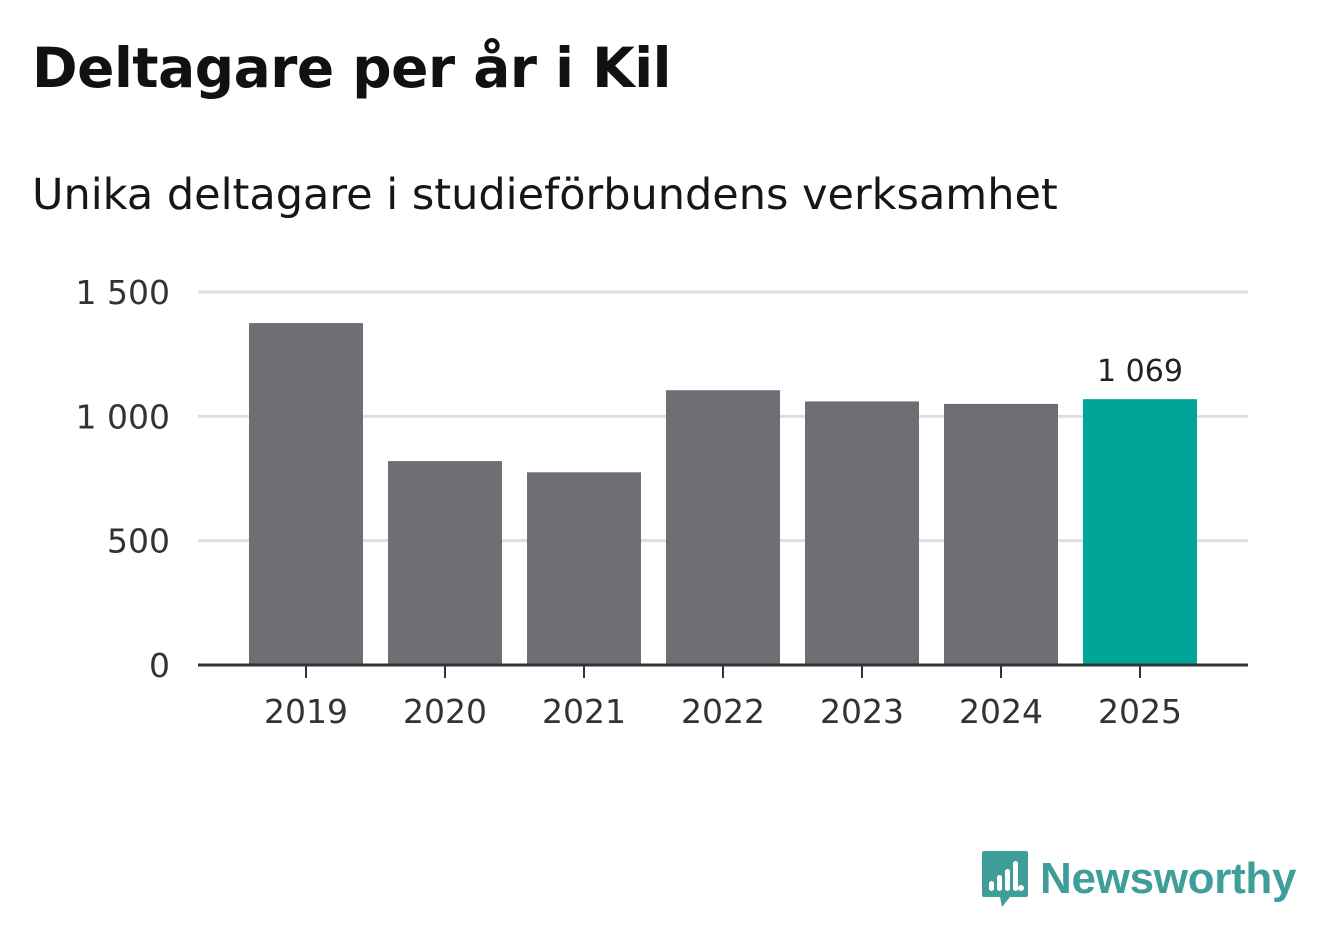  What do you see at coordinates (138, 541) in the screenshot?
I see `y-tick-label: 500` at bounding box center [138, 541].